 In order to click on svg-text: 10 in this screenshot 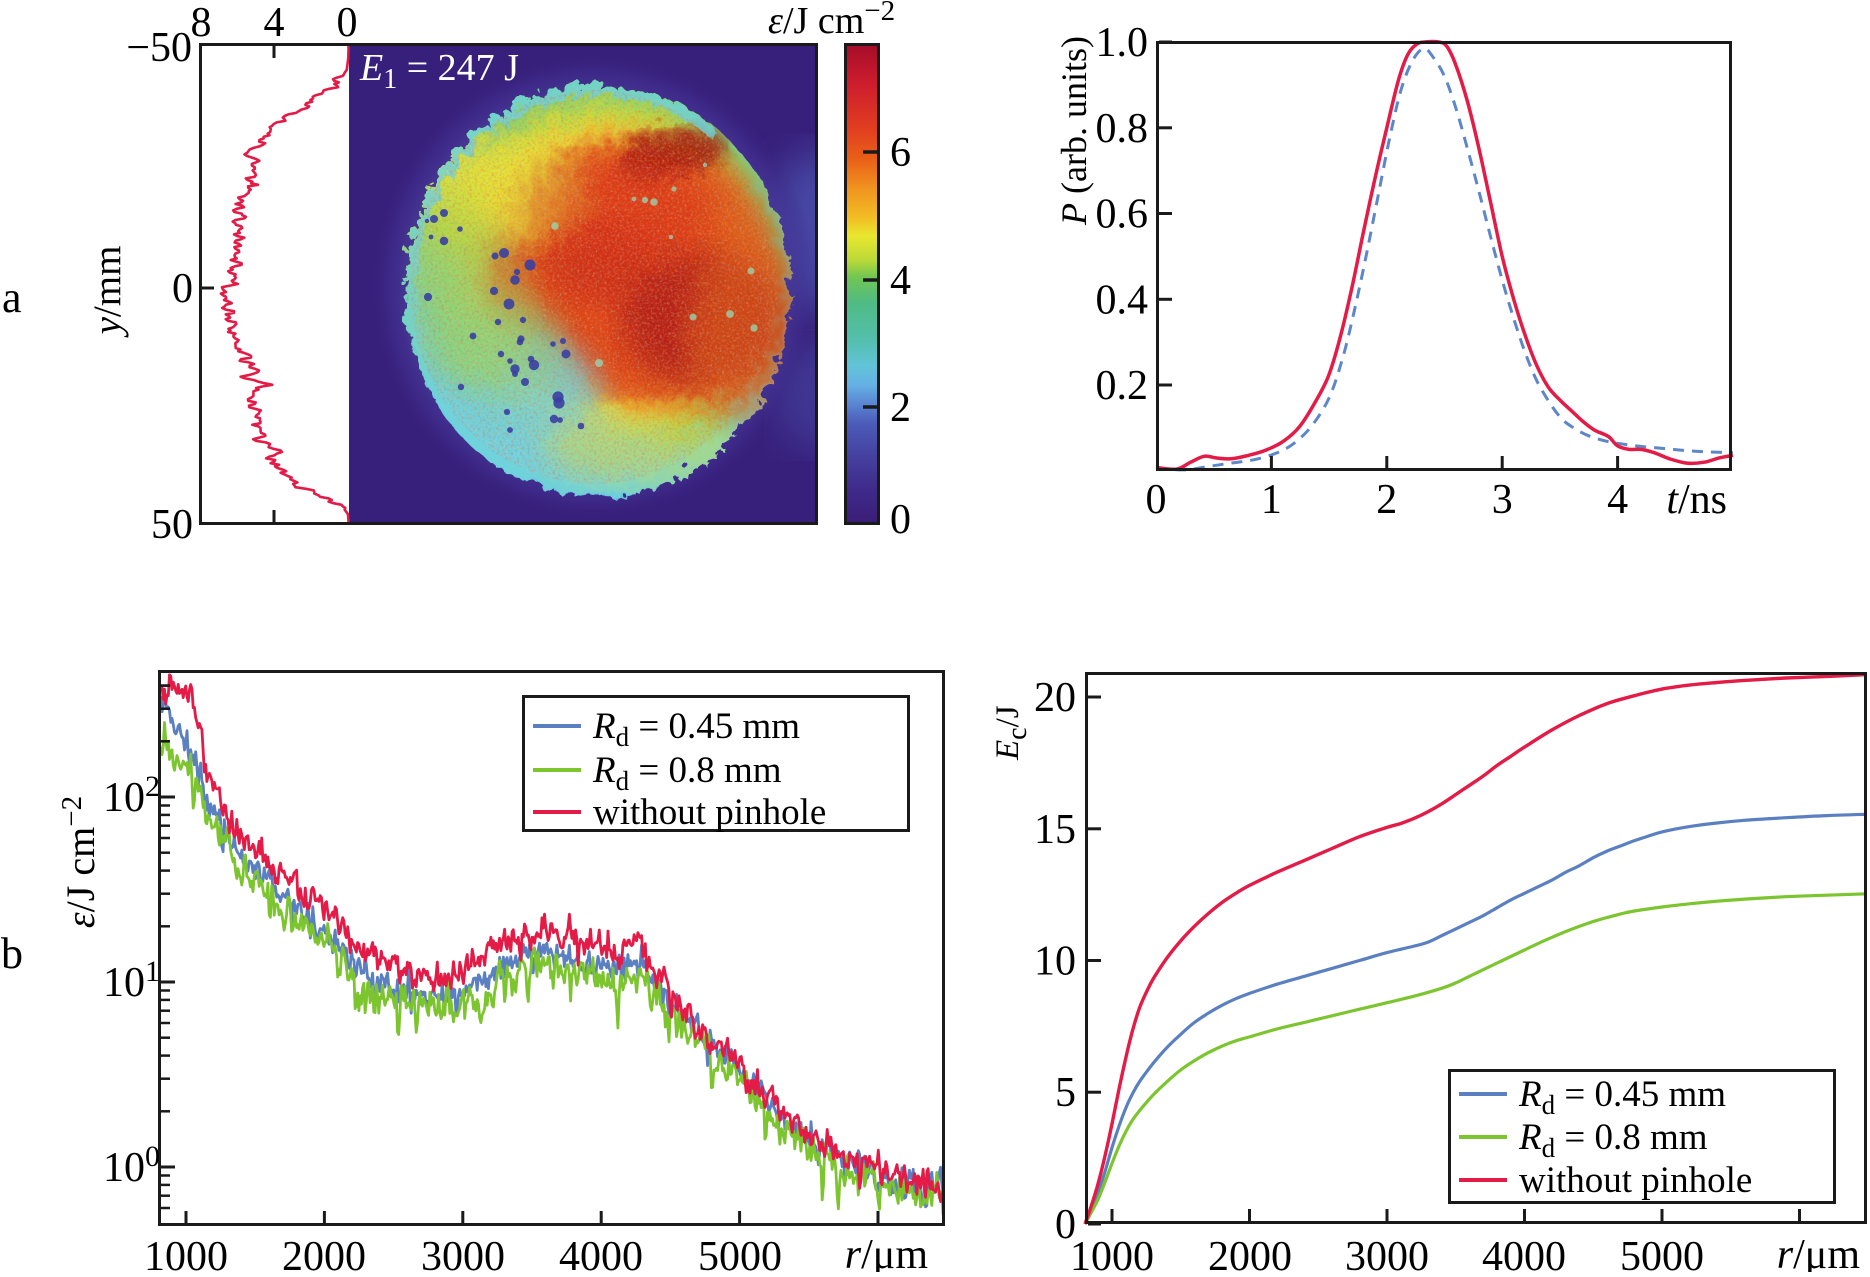, I will do `click(1055, 962)`.